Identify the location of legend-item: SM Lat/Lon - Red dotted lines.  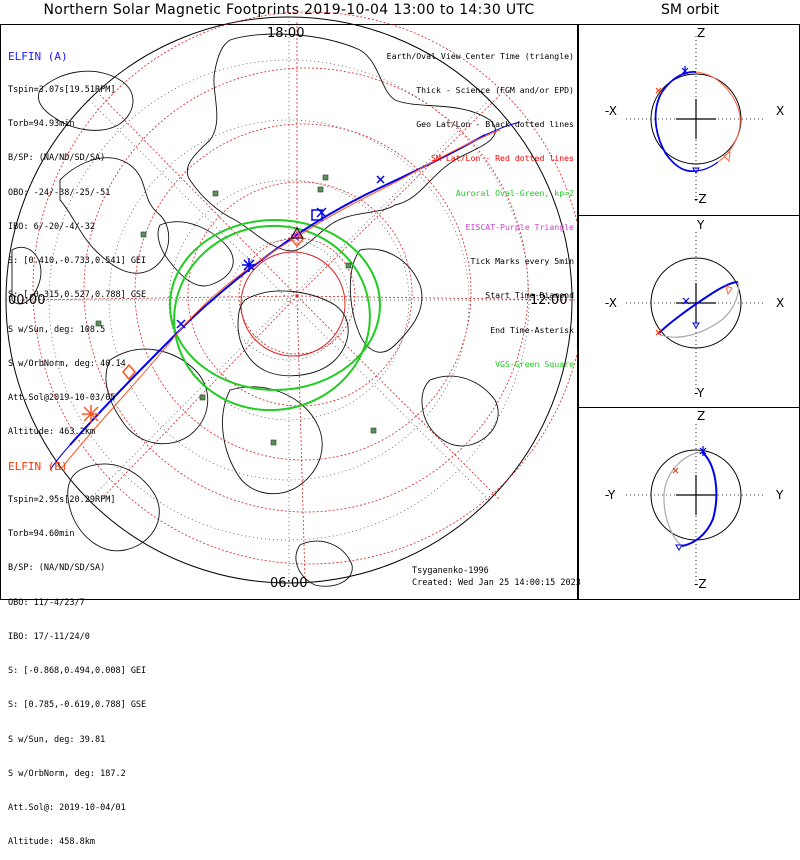
(502, 158).